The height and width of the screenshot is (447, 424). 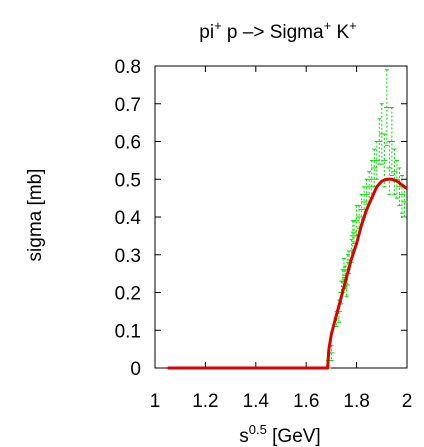 What do you see at coordinates (306, 401) in the screenshot?
I see `x-tick-label: 1.6` at bounding box center [306, 401].